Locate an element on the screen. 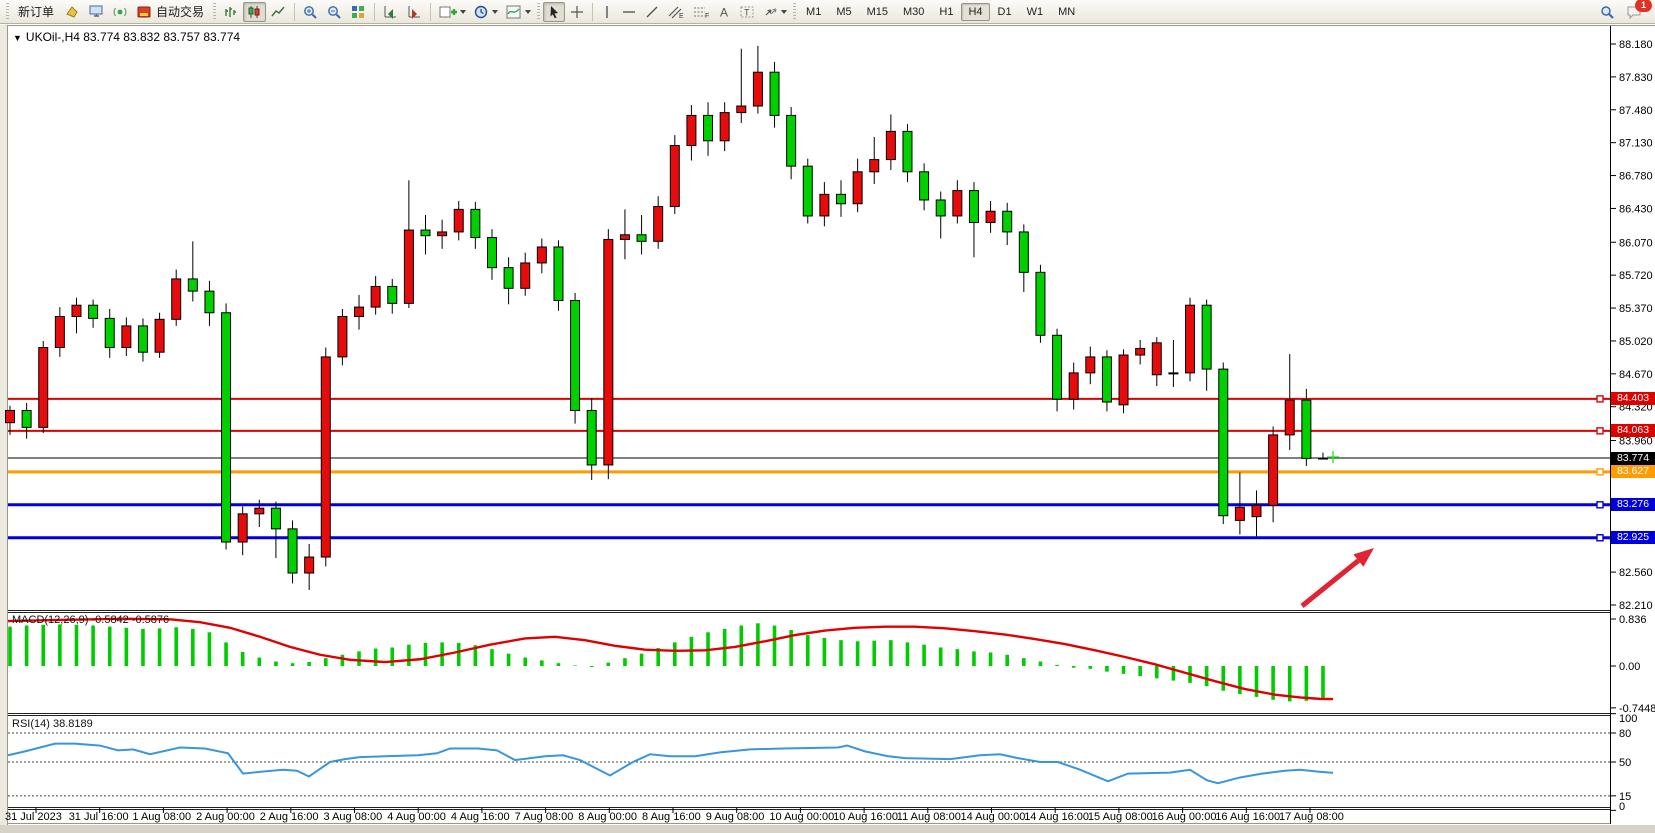  timeframe-button-M1: M1 is located at coordinates (814, 11).